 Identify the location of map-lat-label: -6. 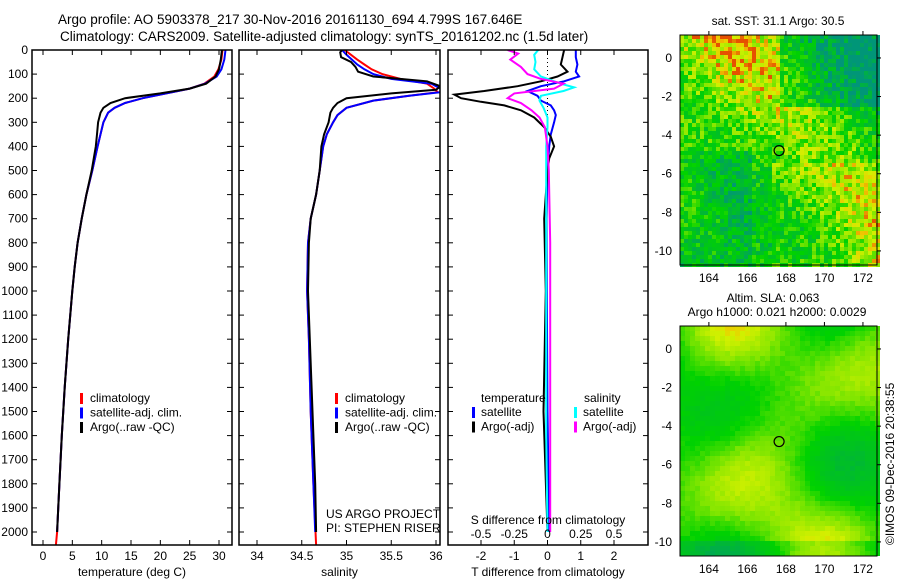
(666, 174).